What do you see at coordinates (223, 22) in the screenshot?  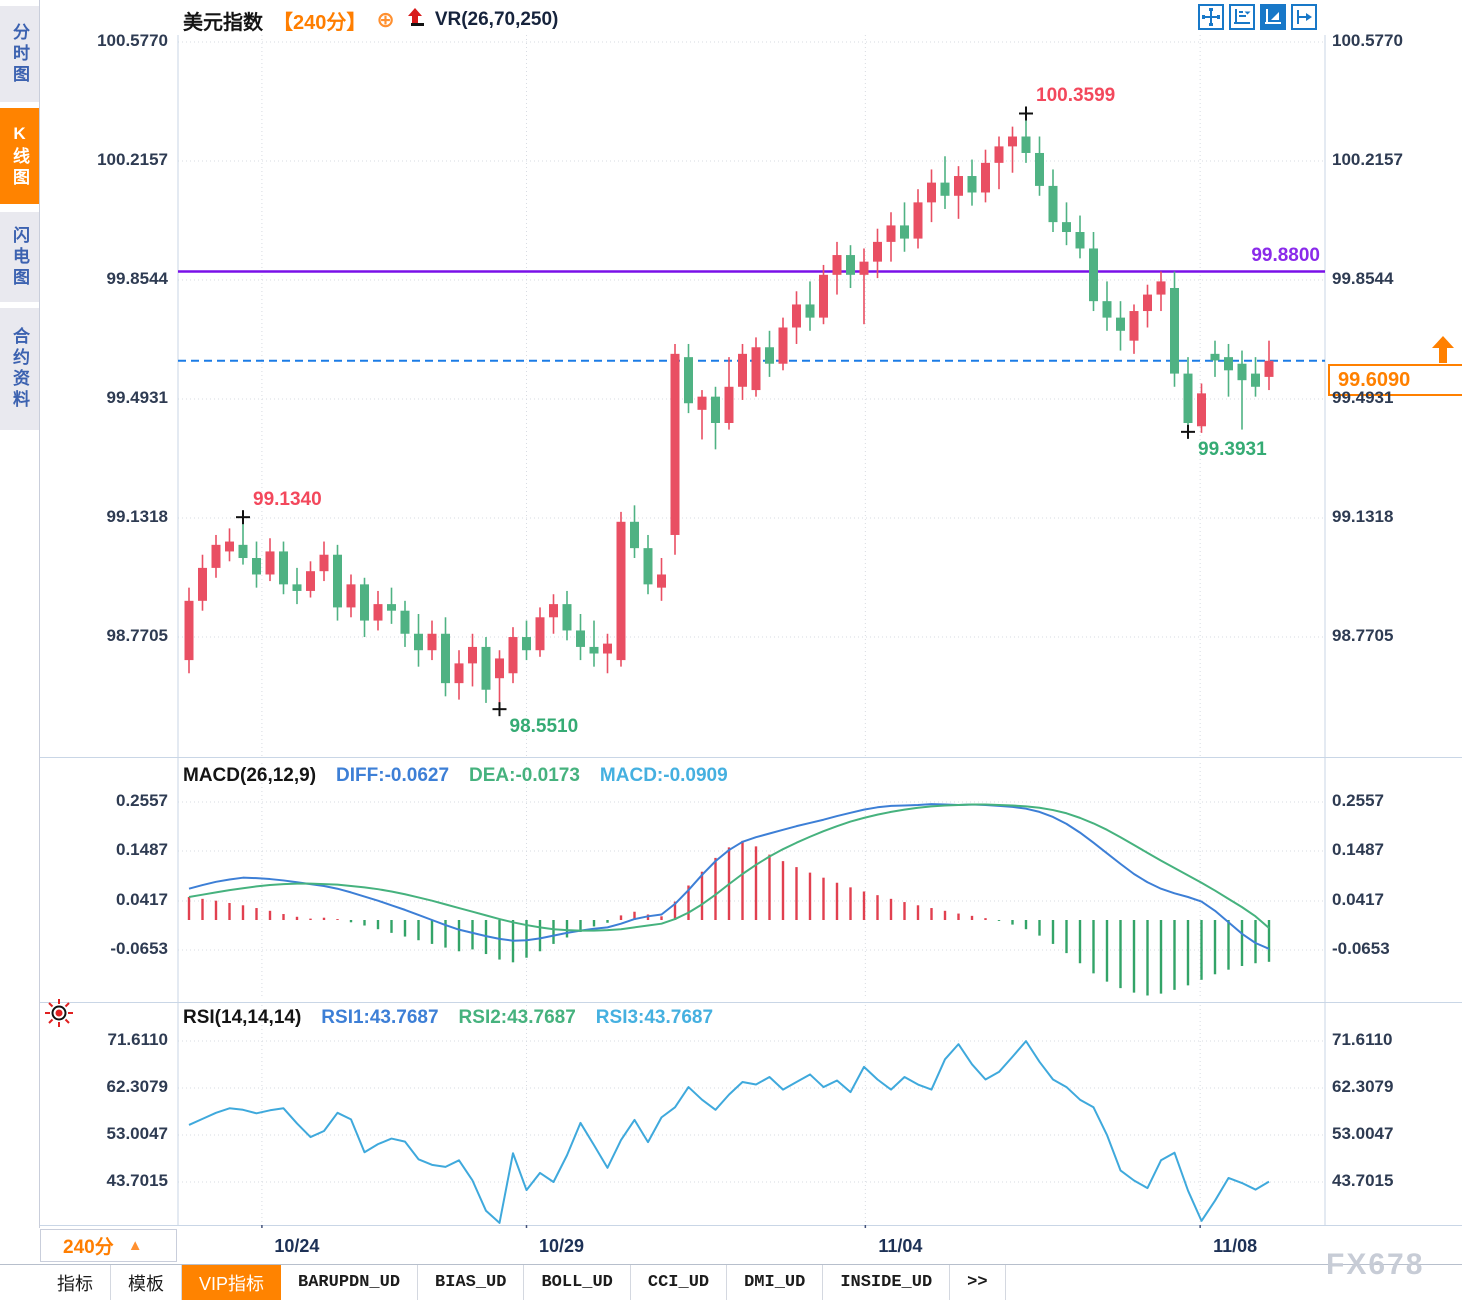 I see `symbol-name: 美元指数` at bounding box center [223, 22].